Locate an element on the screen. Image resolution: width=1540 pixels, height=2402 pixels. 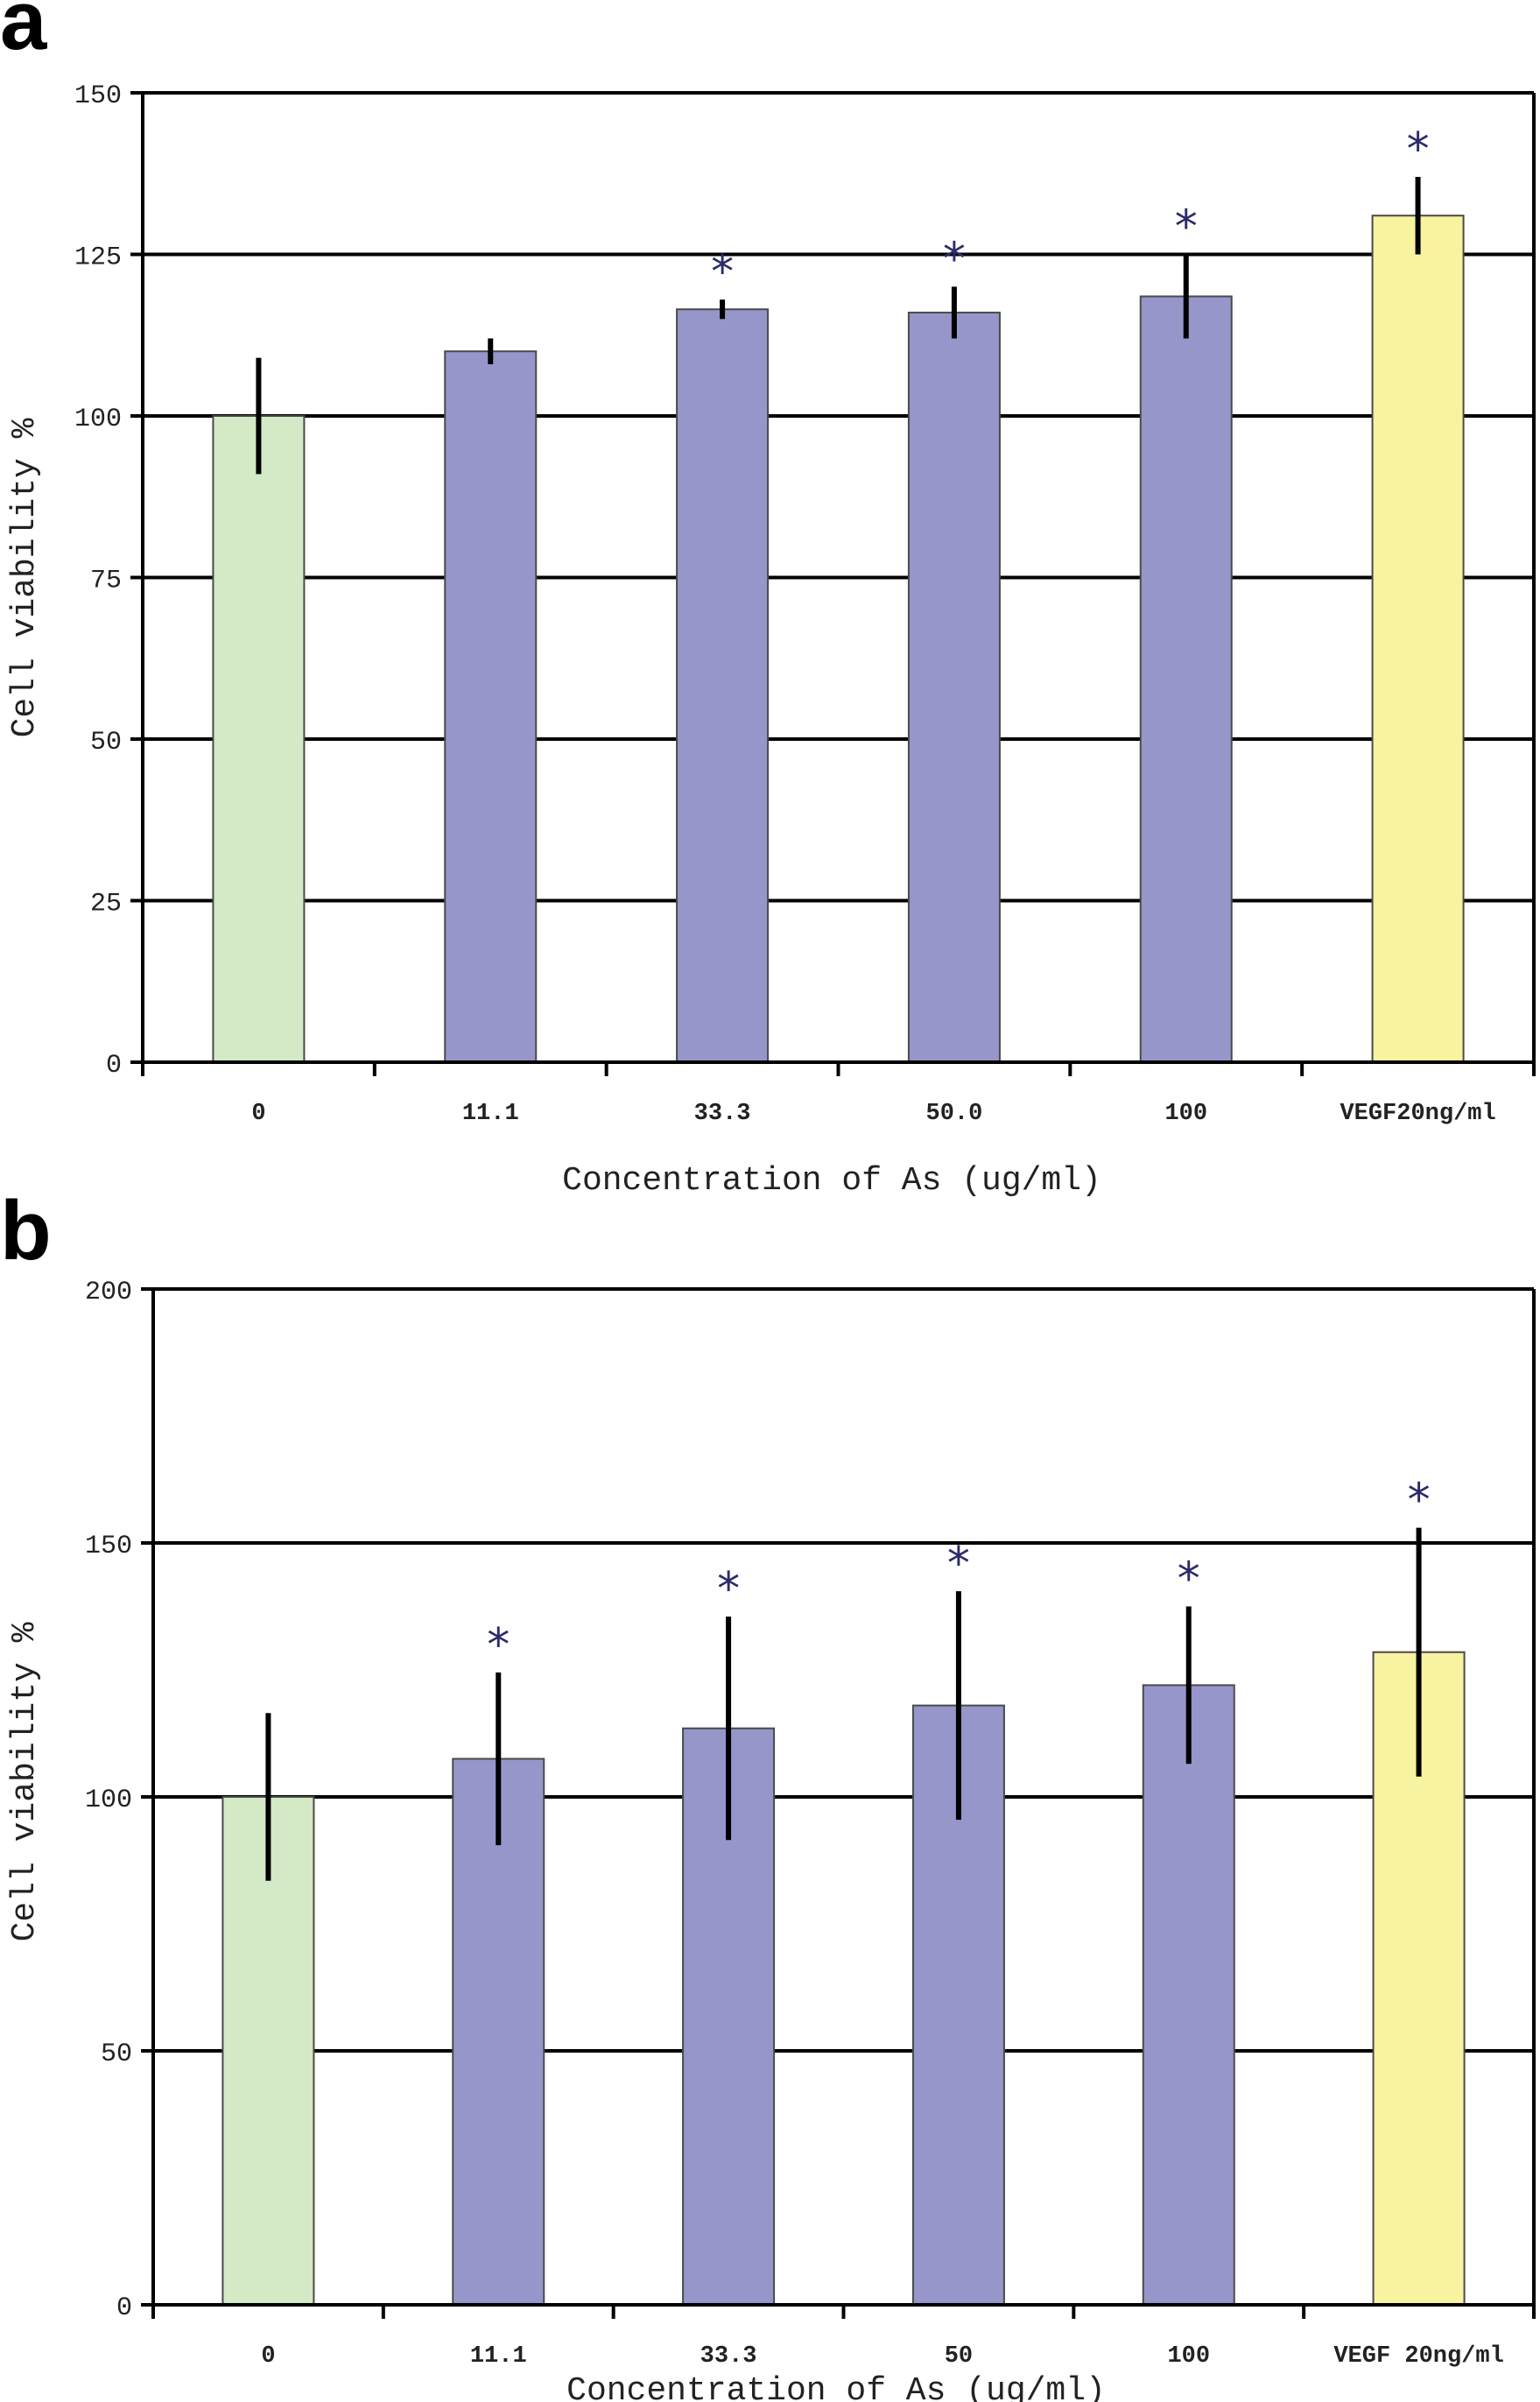
x-tick-label: VEGF20ng/ml is located at coordinates (1417, 1114).